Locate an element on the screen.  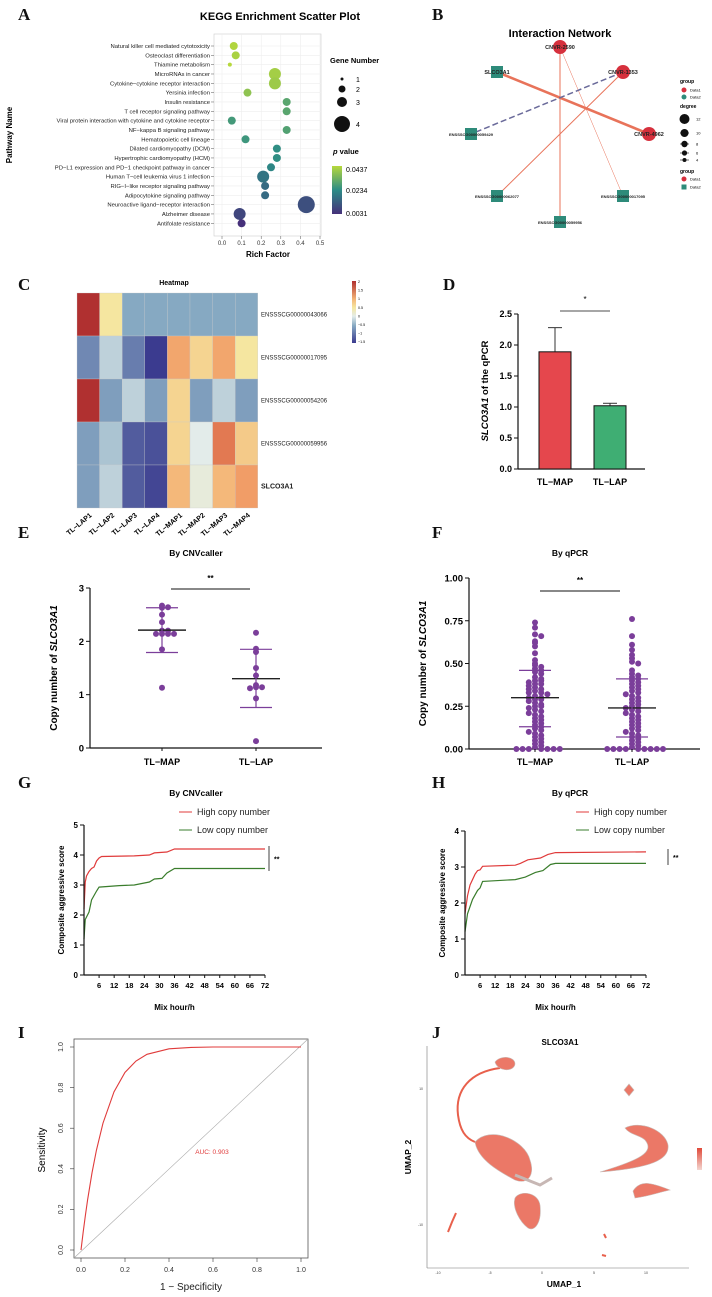
network-edge is located at coordinates (560, 134).